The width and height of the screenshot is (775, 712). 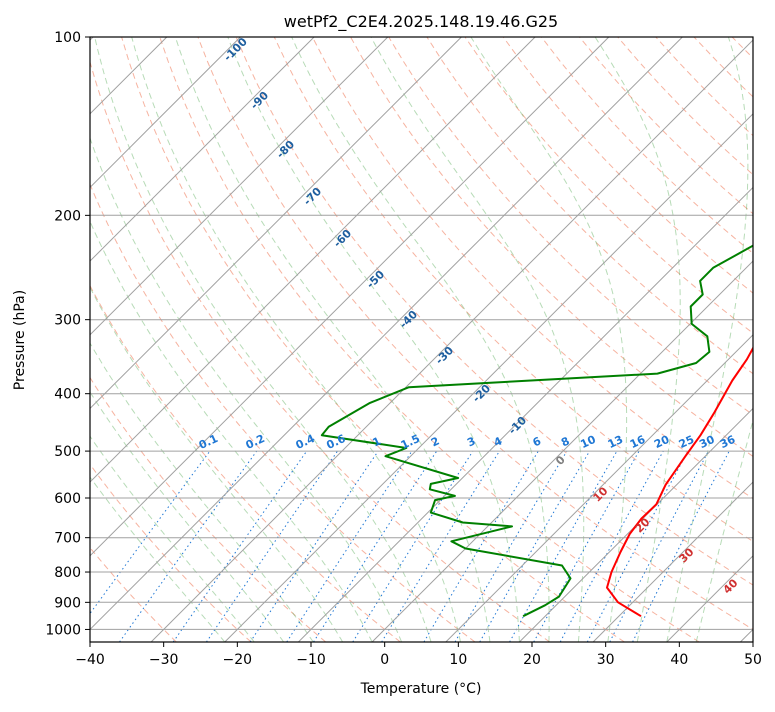 I want to click on x-axis-title: Temperature (°C), so click(x=421, y=689).